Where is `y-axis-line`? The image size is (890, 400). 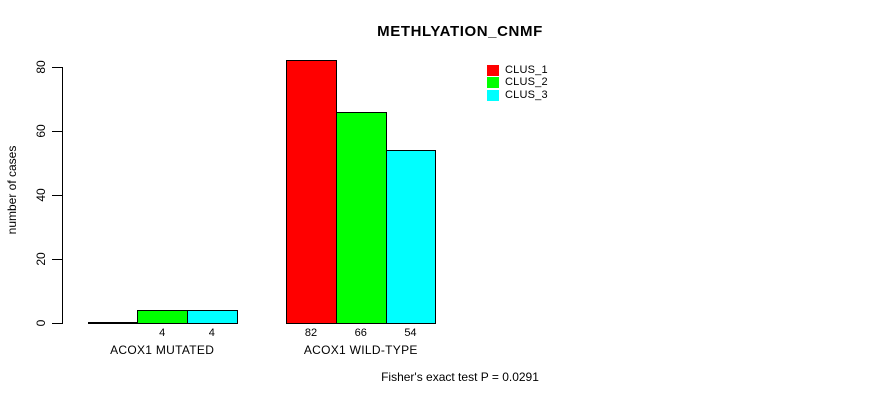
y-axis-line is located at coordinates (62, 195).